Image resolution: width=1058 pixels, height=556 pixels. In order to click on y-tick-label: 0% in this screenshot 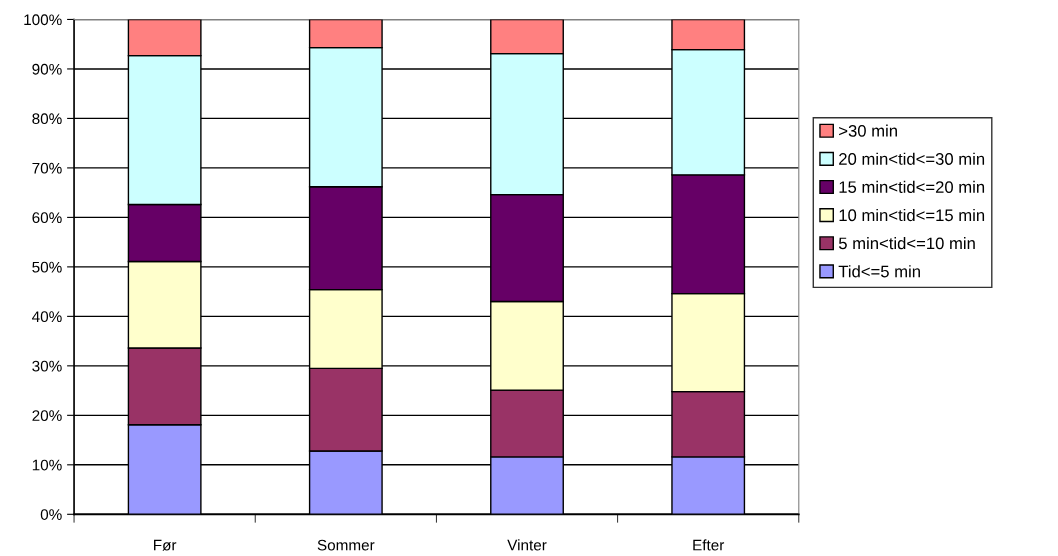, I will do `click(51, 514)`.